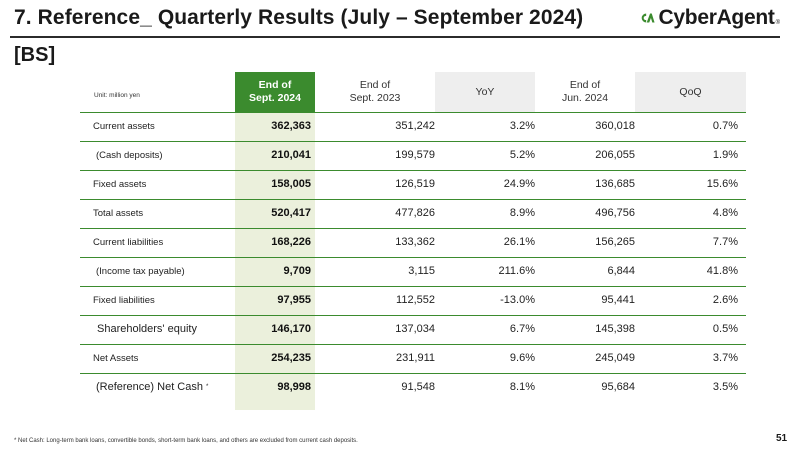 Image resolution: width=800 pixels, height=450 pixels. Describe the element at coordinates (124, 126) in the screenshot. I see `row-label: Current assets` at that location.